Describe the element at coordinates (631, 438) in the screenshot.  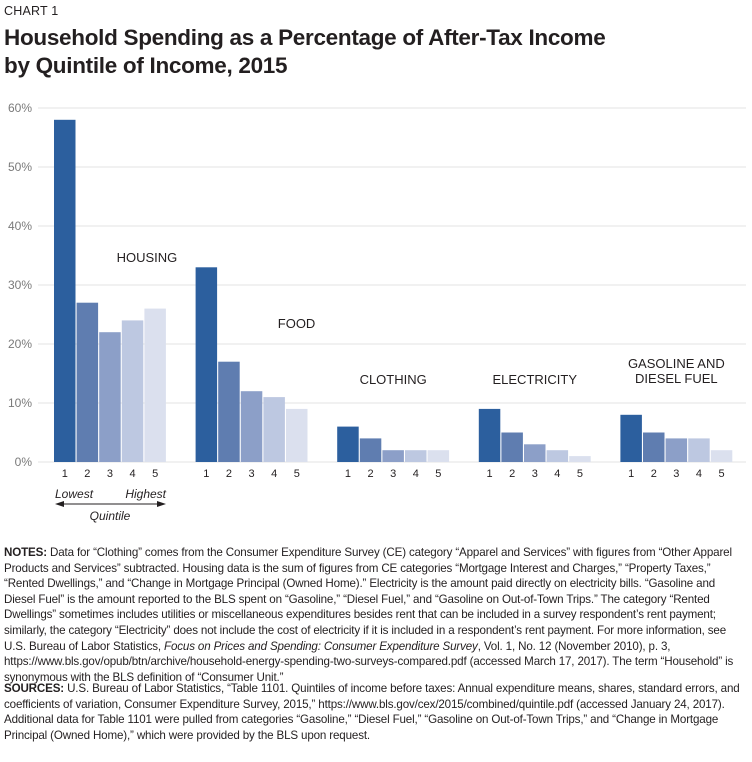
I see `bar-gasoline-and-diesel-fuel-q1` at that location.